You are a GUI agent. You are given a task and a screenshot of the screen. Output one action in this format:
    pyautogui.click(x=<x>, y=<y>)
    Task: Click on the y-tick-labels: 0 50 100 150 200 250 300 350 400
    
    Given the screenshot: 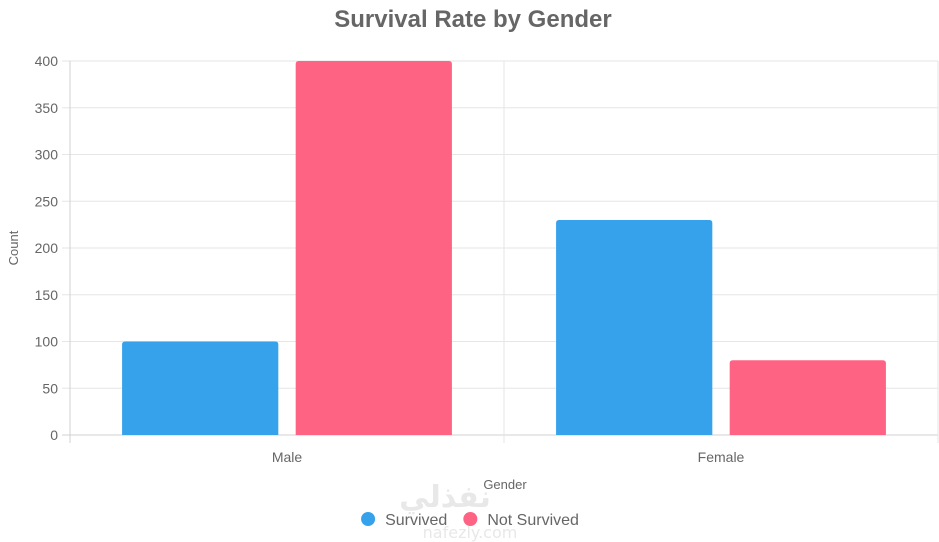 What is the action you would take?
    pyautogui.click(x=47, y=248)
    